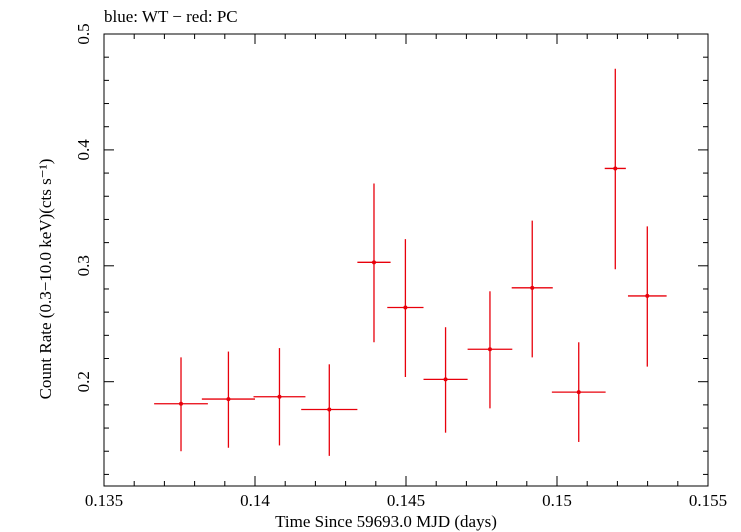 This screenshot has height=532, width=741. What do you see at coordinates (708, 500) in the screenshot?
I see `x-tick-label: 0.155` at bounding box center [708, 500].